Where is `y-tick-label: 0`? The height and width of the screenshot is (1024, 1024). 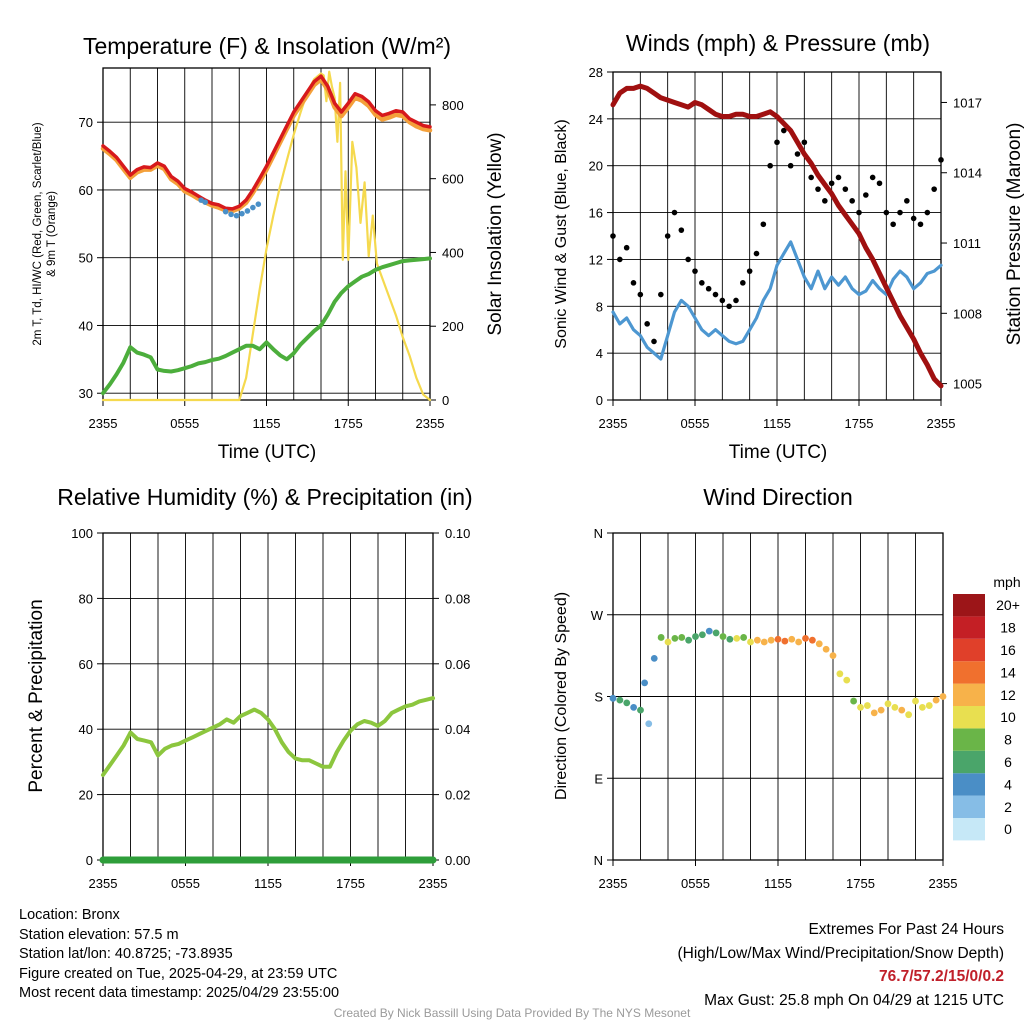 y-tick-label: 0 is located at coordinates (599, 400).